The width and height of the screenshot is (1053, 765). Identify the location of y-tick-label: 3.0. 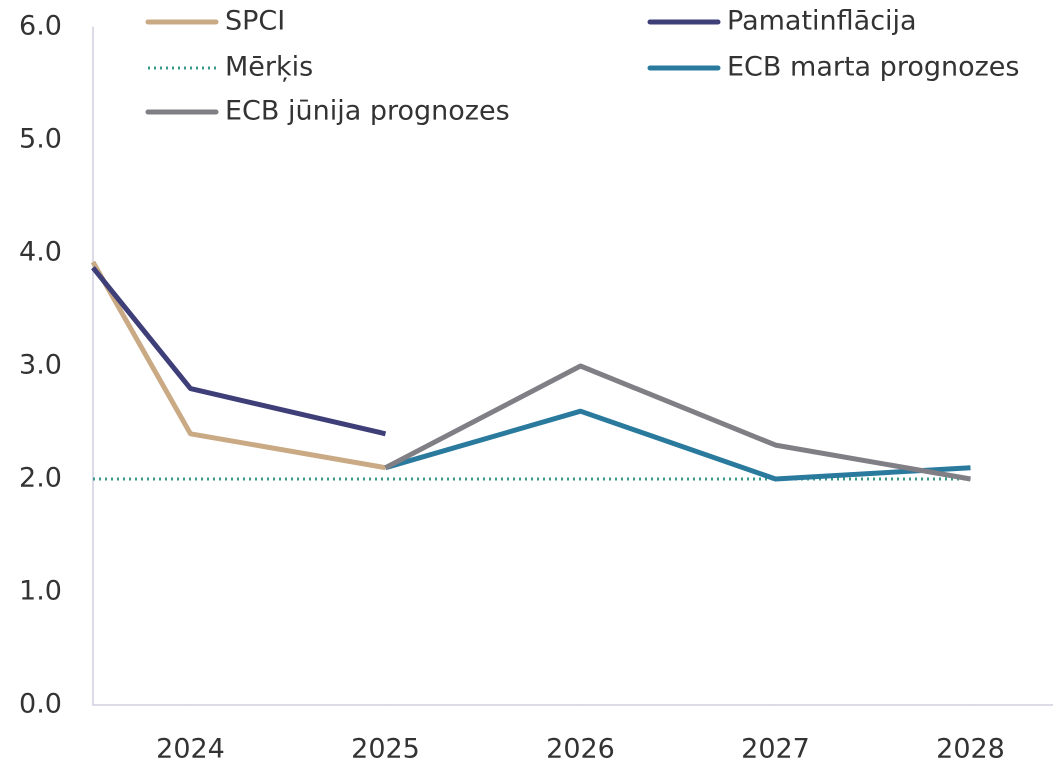
(40, 365).